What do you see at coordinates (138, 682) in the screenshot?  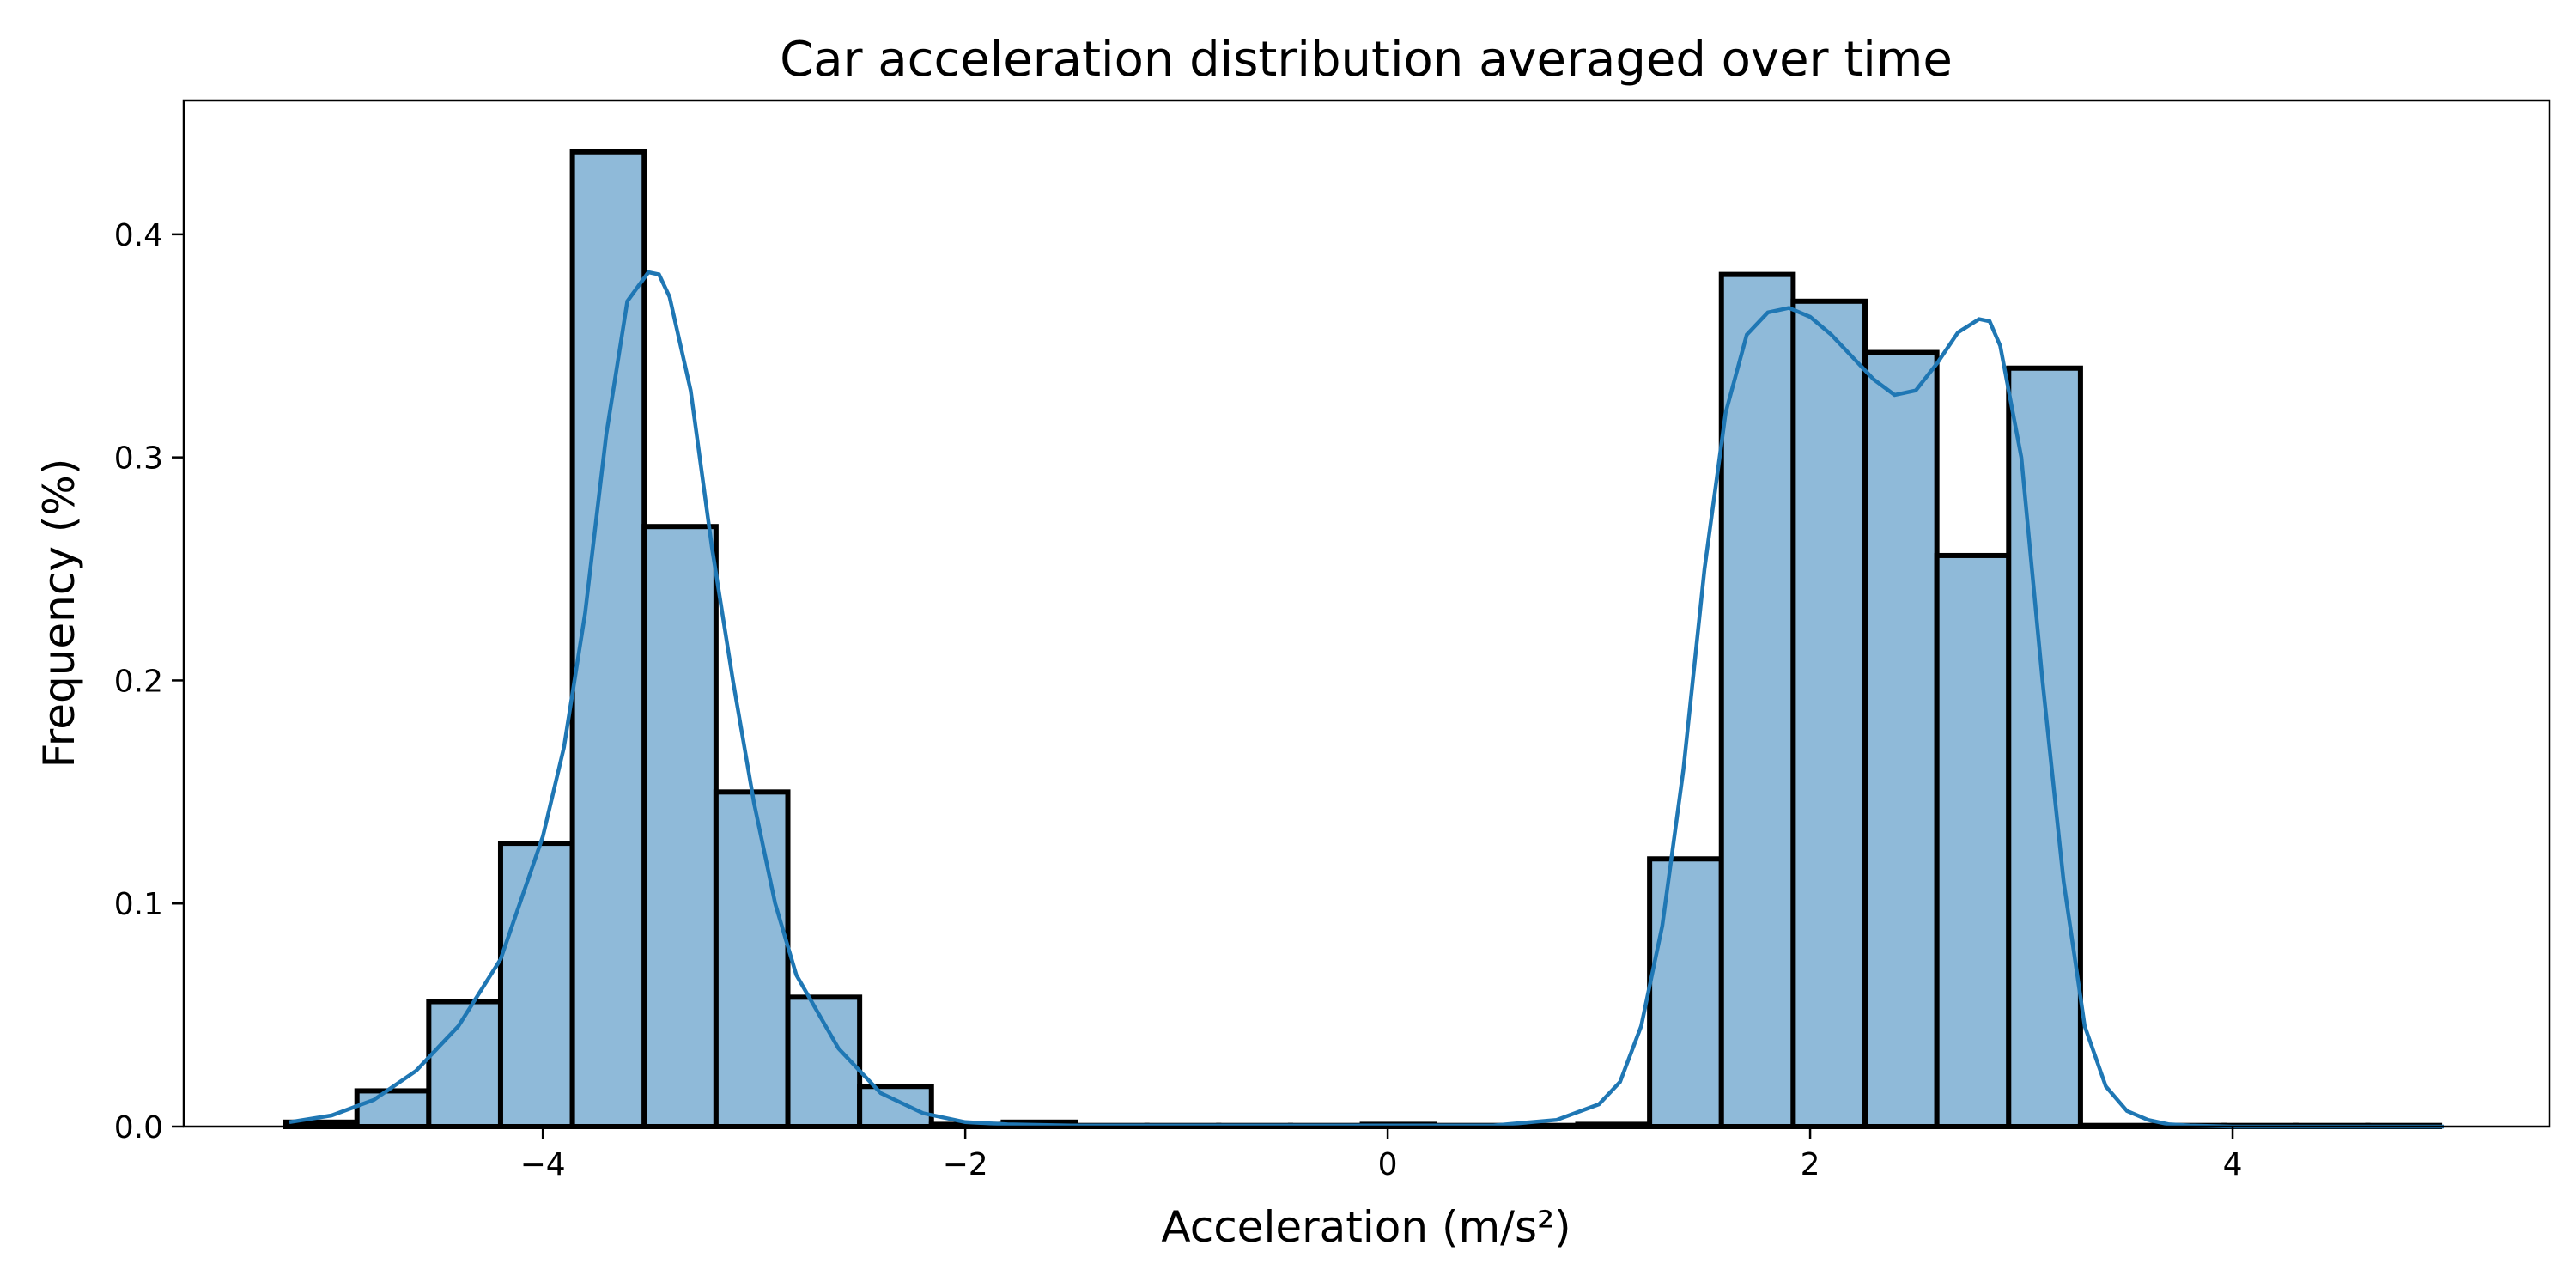 I see `y-tick-label: 0.2` at bounding box center [138, 682].